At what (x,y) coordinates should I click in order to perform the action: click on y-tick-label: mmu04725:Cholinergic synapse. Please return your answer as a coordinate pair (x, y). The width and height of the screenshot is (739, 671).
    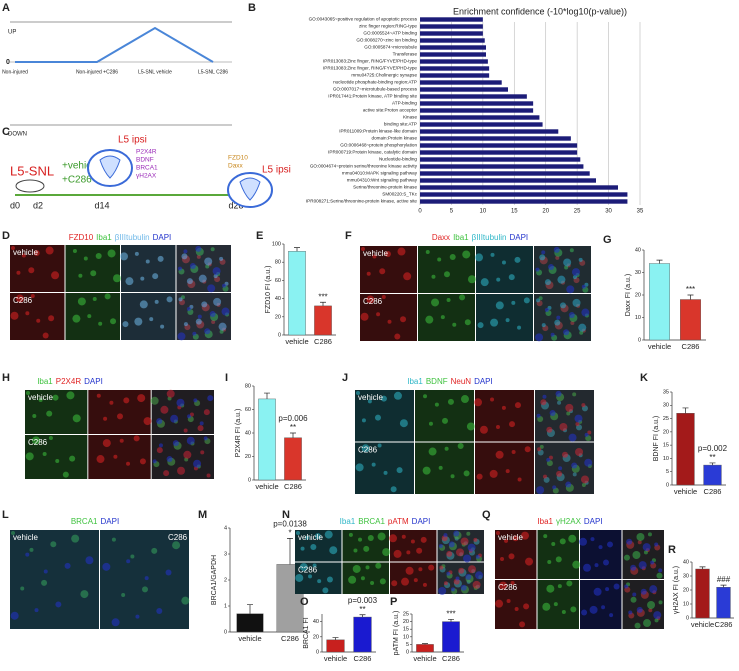
    Looking at the image, I should click on (384, 75).